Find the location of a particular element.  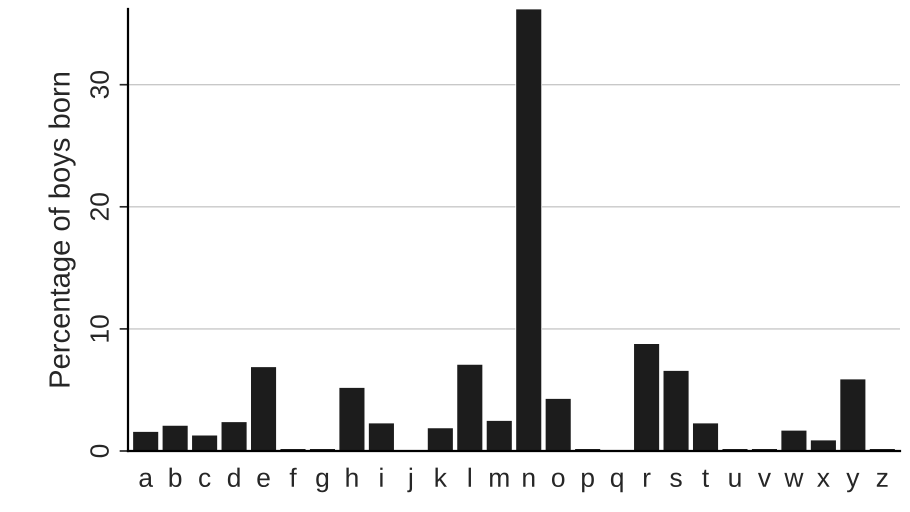

x-tick-label: z is located at coordinates (882, 479).